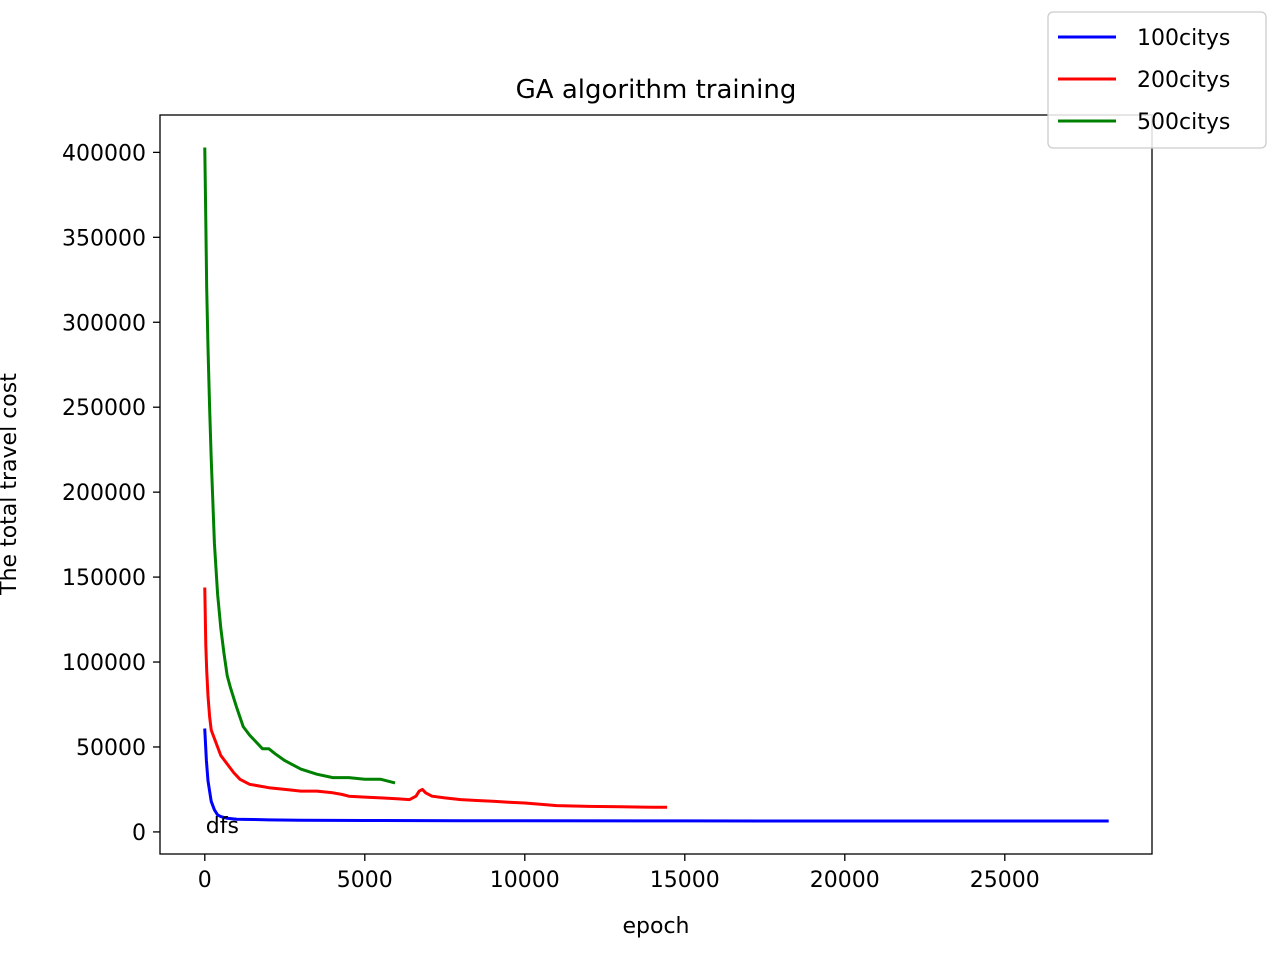 The image size is (1280, 960). What do you see at coordinates (619, 873) in the screenshot?
I see `x-axis-ticks: 0 5000 10000 15000 20000 25000` at bounding box center [619, 873].